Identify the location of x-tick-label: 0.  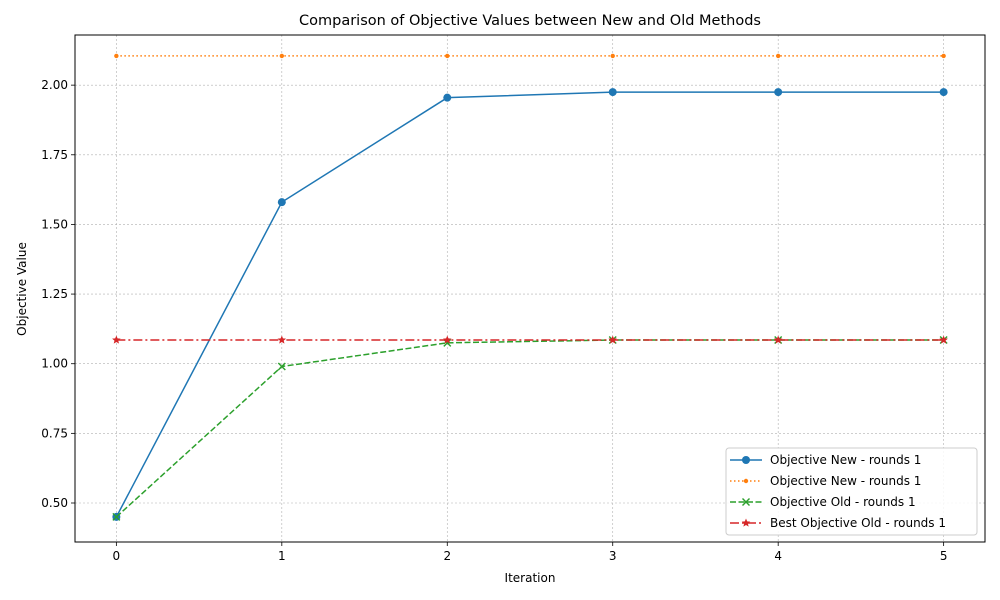
(117, 556).